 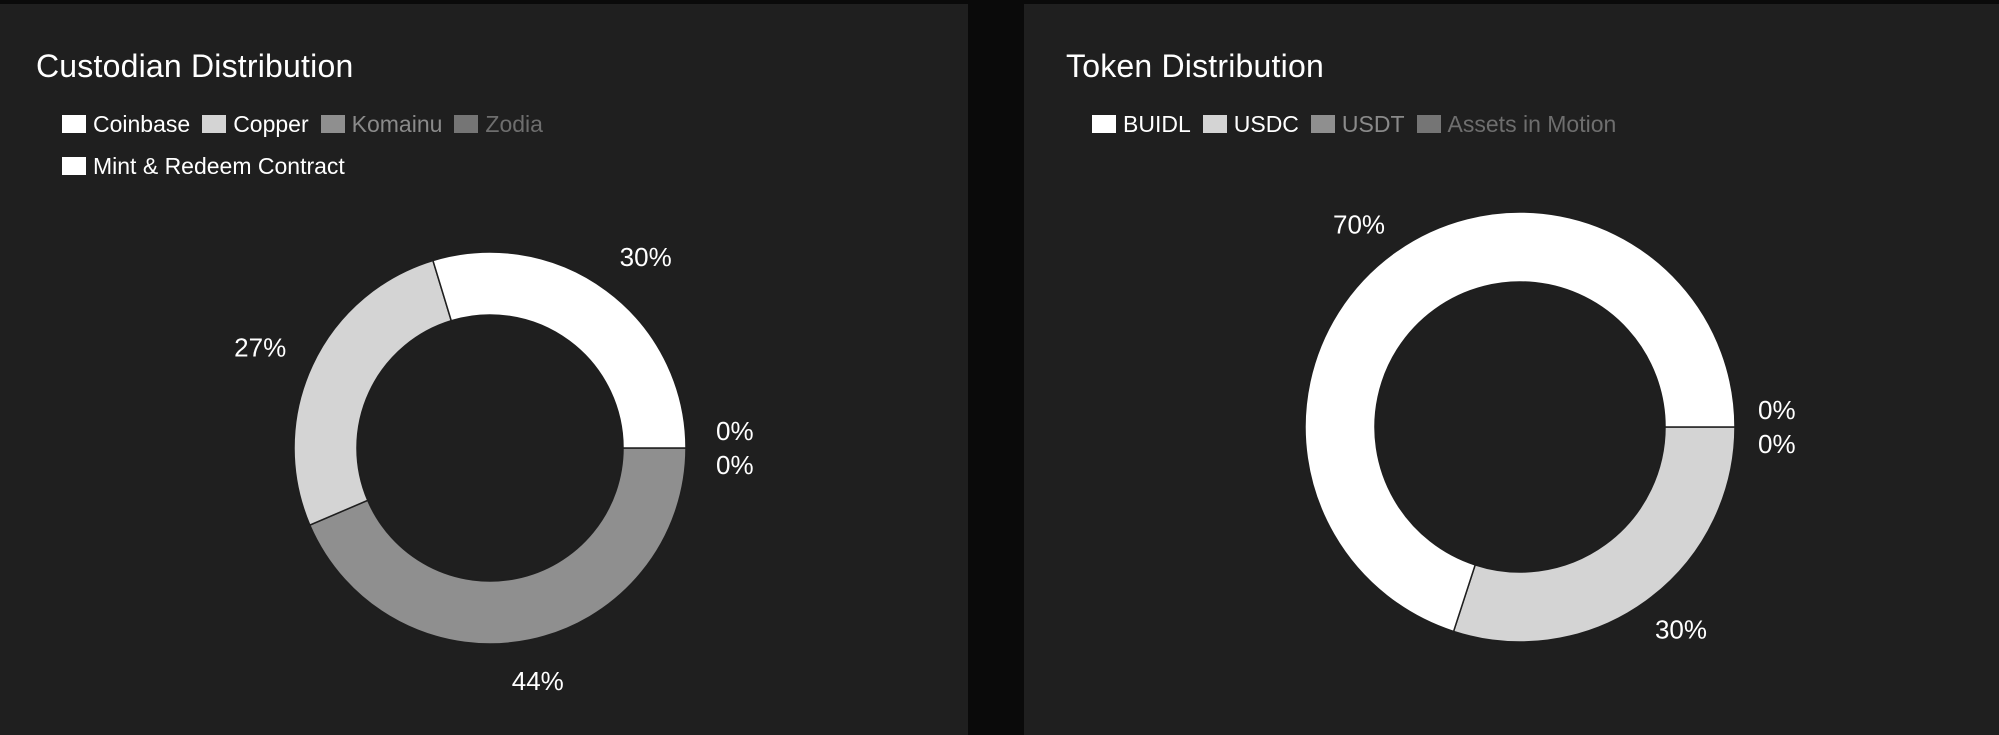 I want to click on legend-label: Coinbase, so click(x=142, y=123).